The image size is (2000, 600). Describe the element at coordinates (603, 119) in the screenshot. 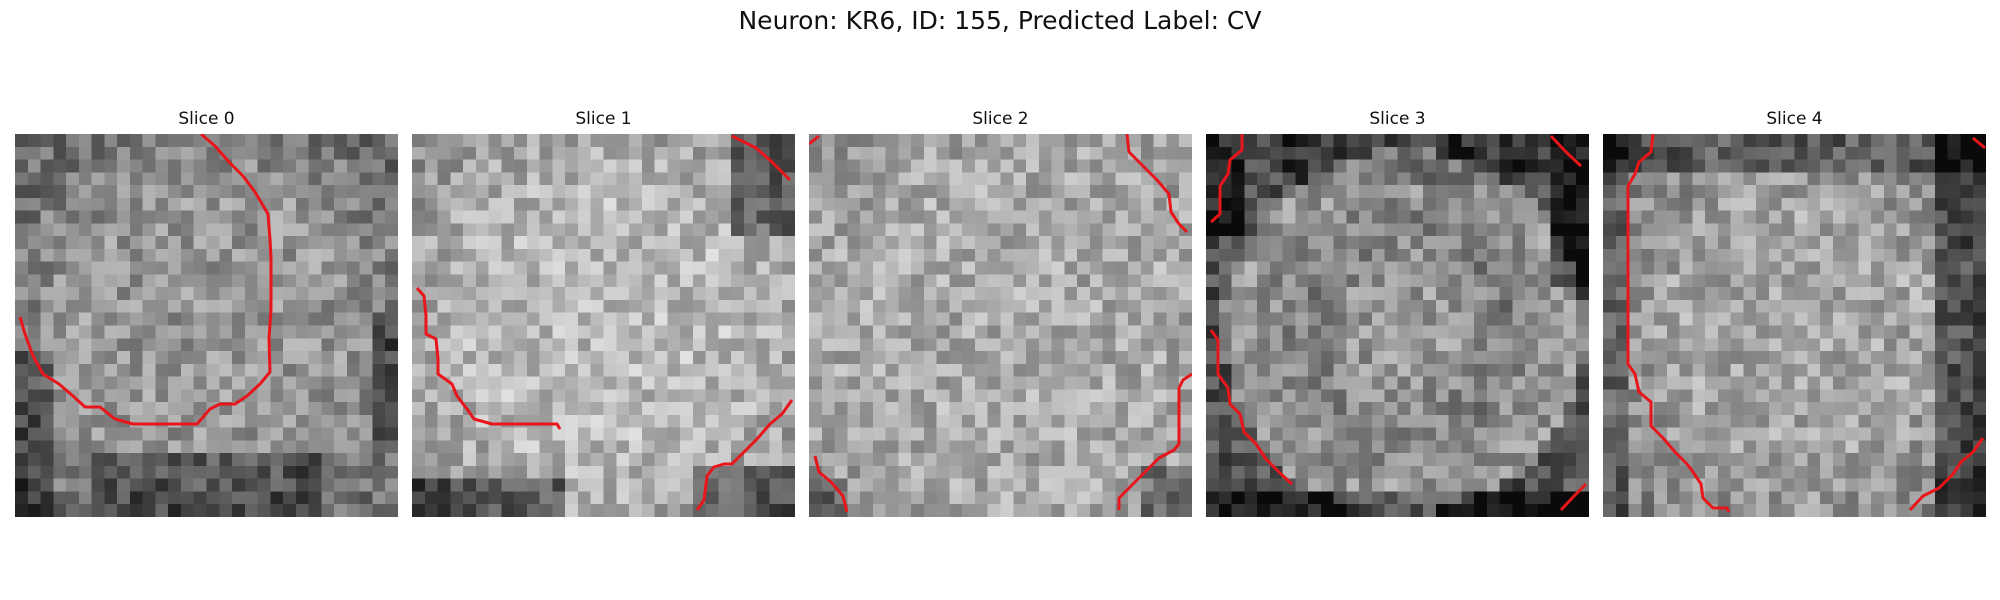

I see `slice-title-1: Slice 1` at that location.